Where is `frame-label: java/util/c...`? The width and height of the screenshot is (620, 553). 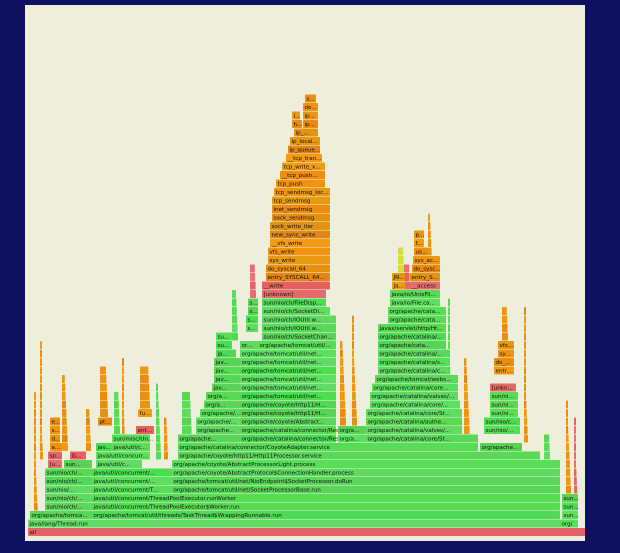 frame-label: java/util/c... is located at coordinates (114, 465).